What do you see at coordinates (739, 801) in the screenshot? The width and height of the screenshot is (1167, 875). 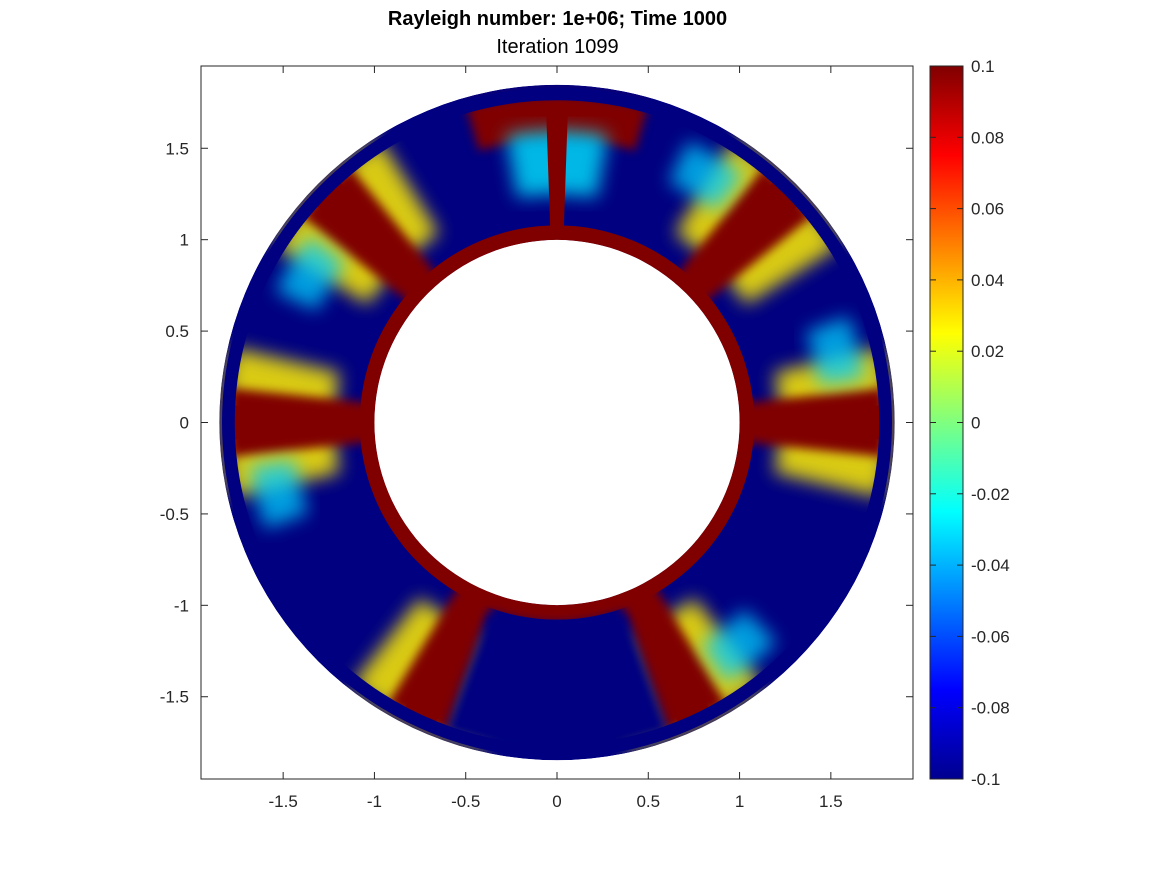 I see `x-tick-label: 1` at bounding box center [739, 801].